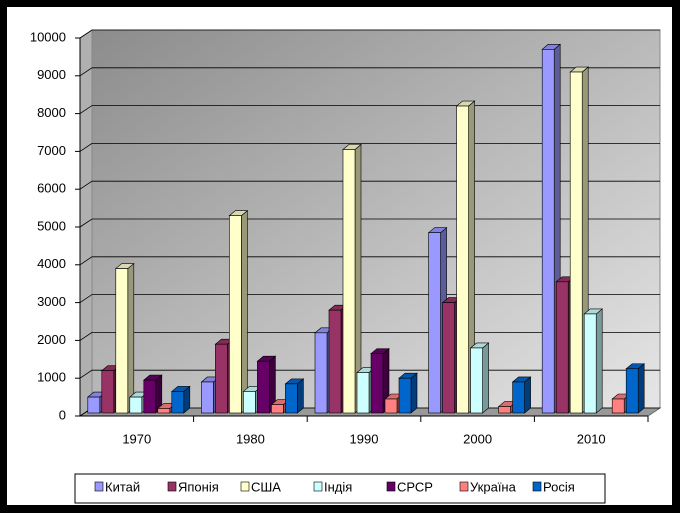 The width and height of the screenshot is (680, 513). I want to click on y-tick-label: 2000, so click(51, 339).